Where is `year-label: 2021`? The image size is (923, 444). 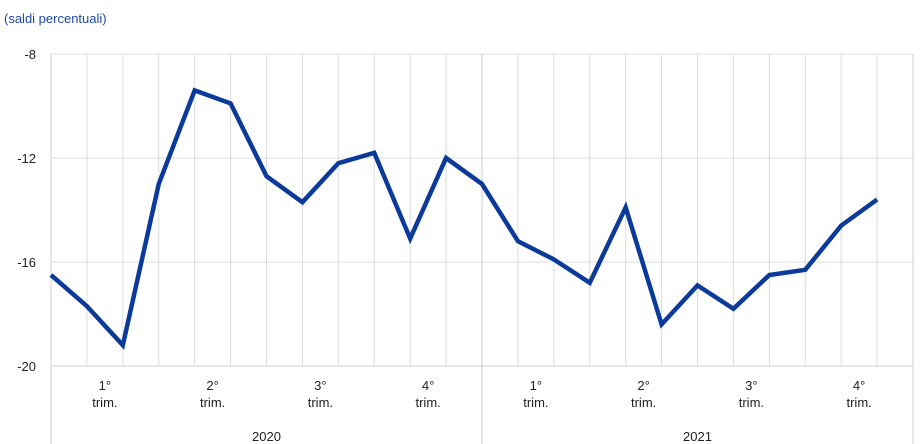 year-label: 2021 is located at coordinates (697, 436).